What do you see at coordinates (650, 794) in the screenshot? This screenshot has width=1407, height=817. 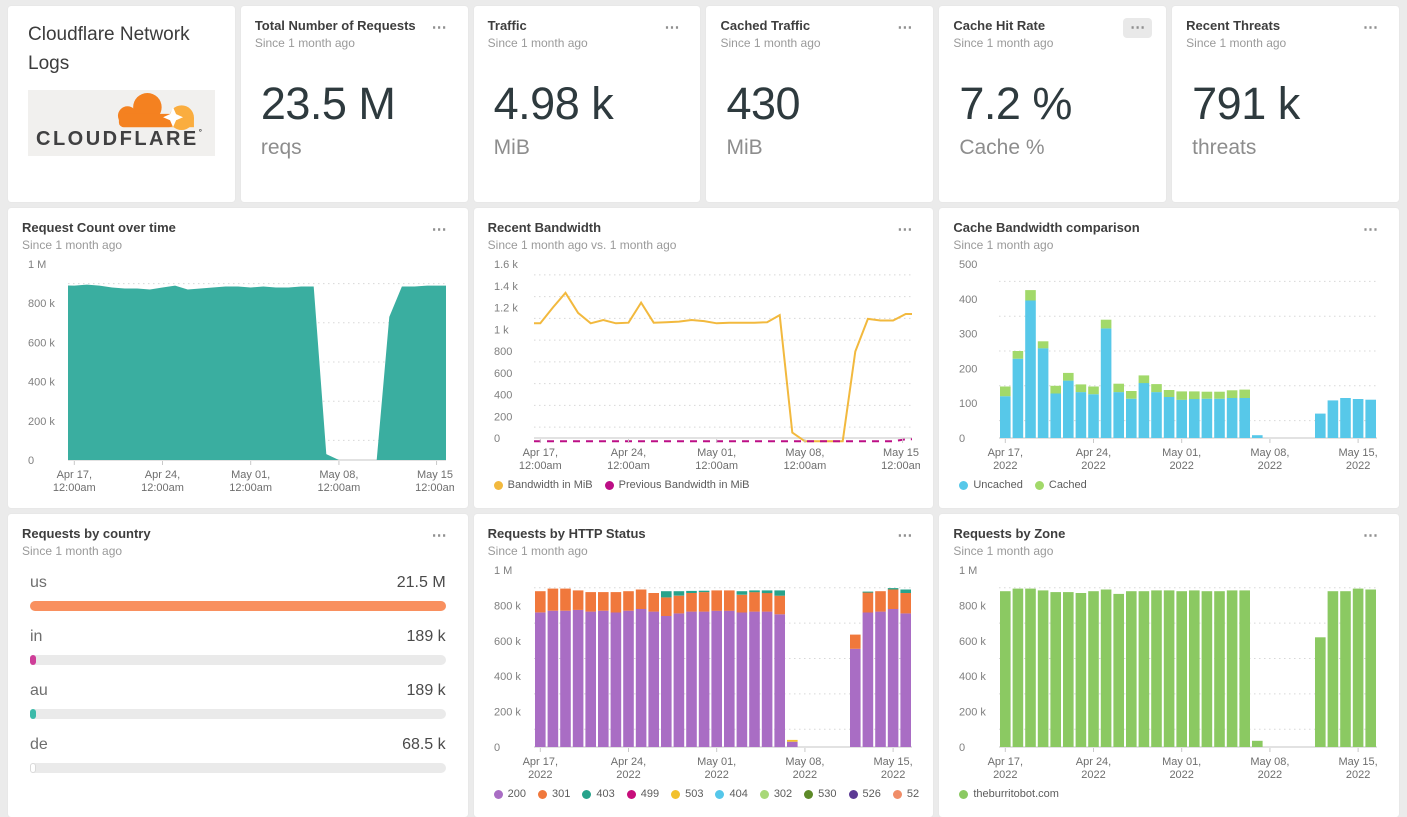 I see `legend-label: 499` at bounding box center [650, 794].